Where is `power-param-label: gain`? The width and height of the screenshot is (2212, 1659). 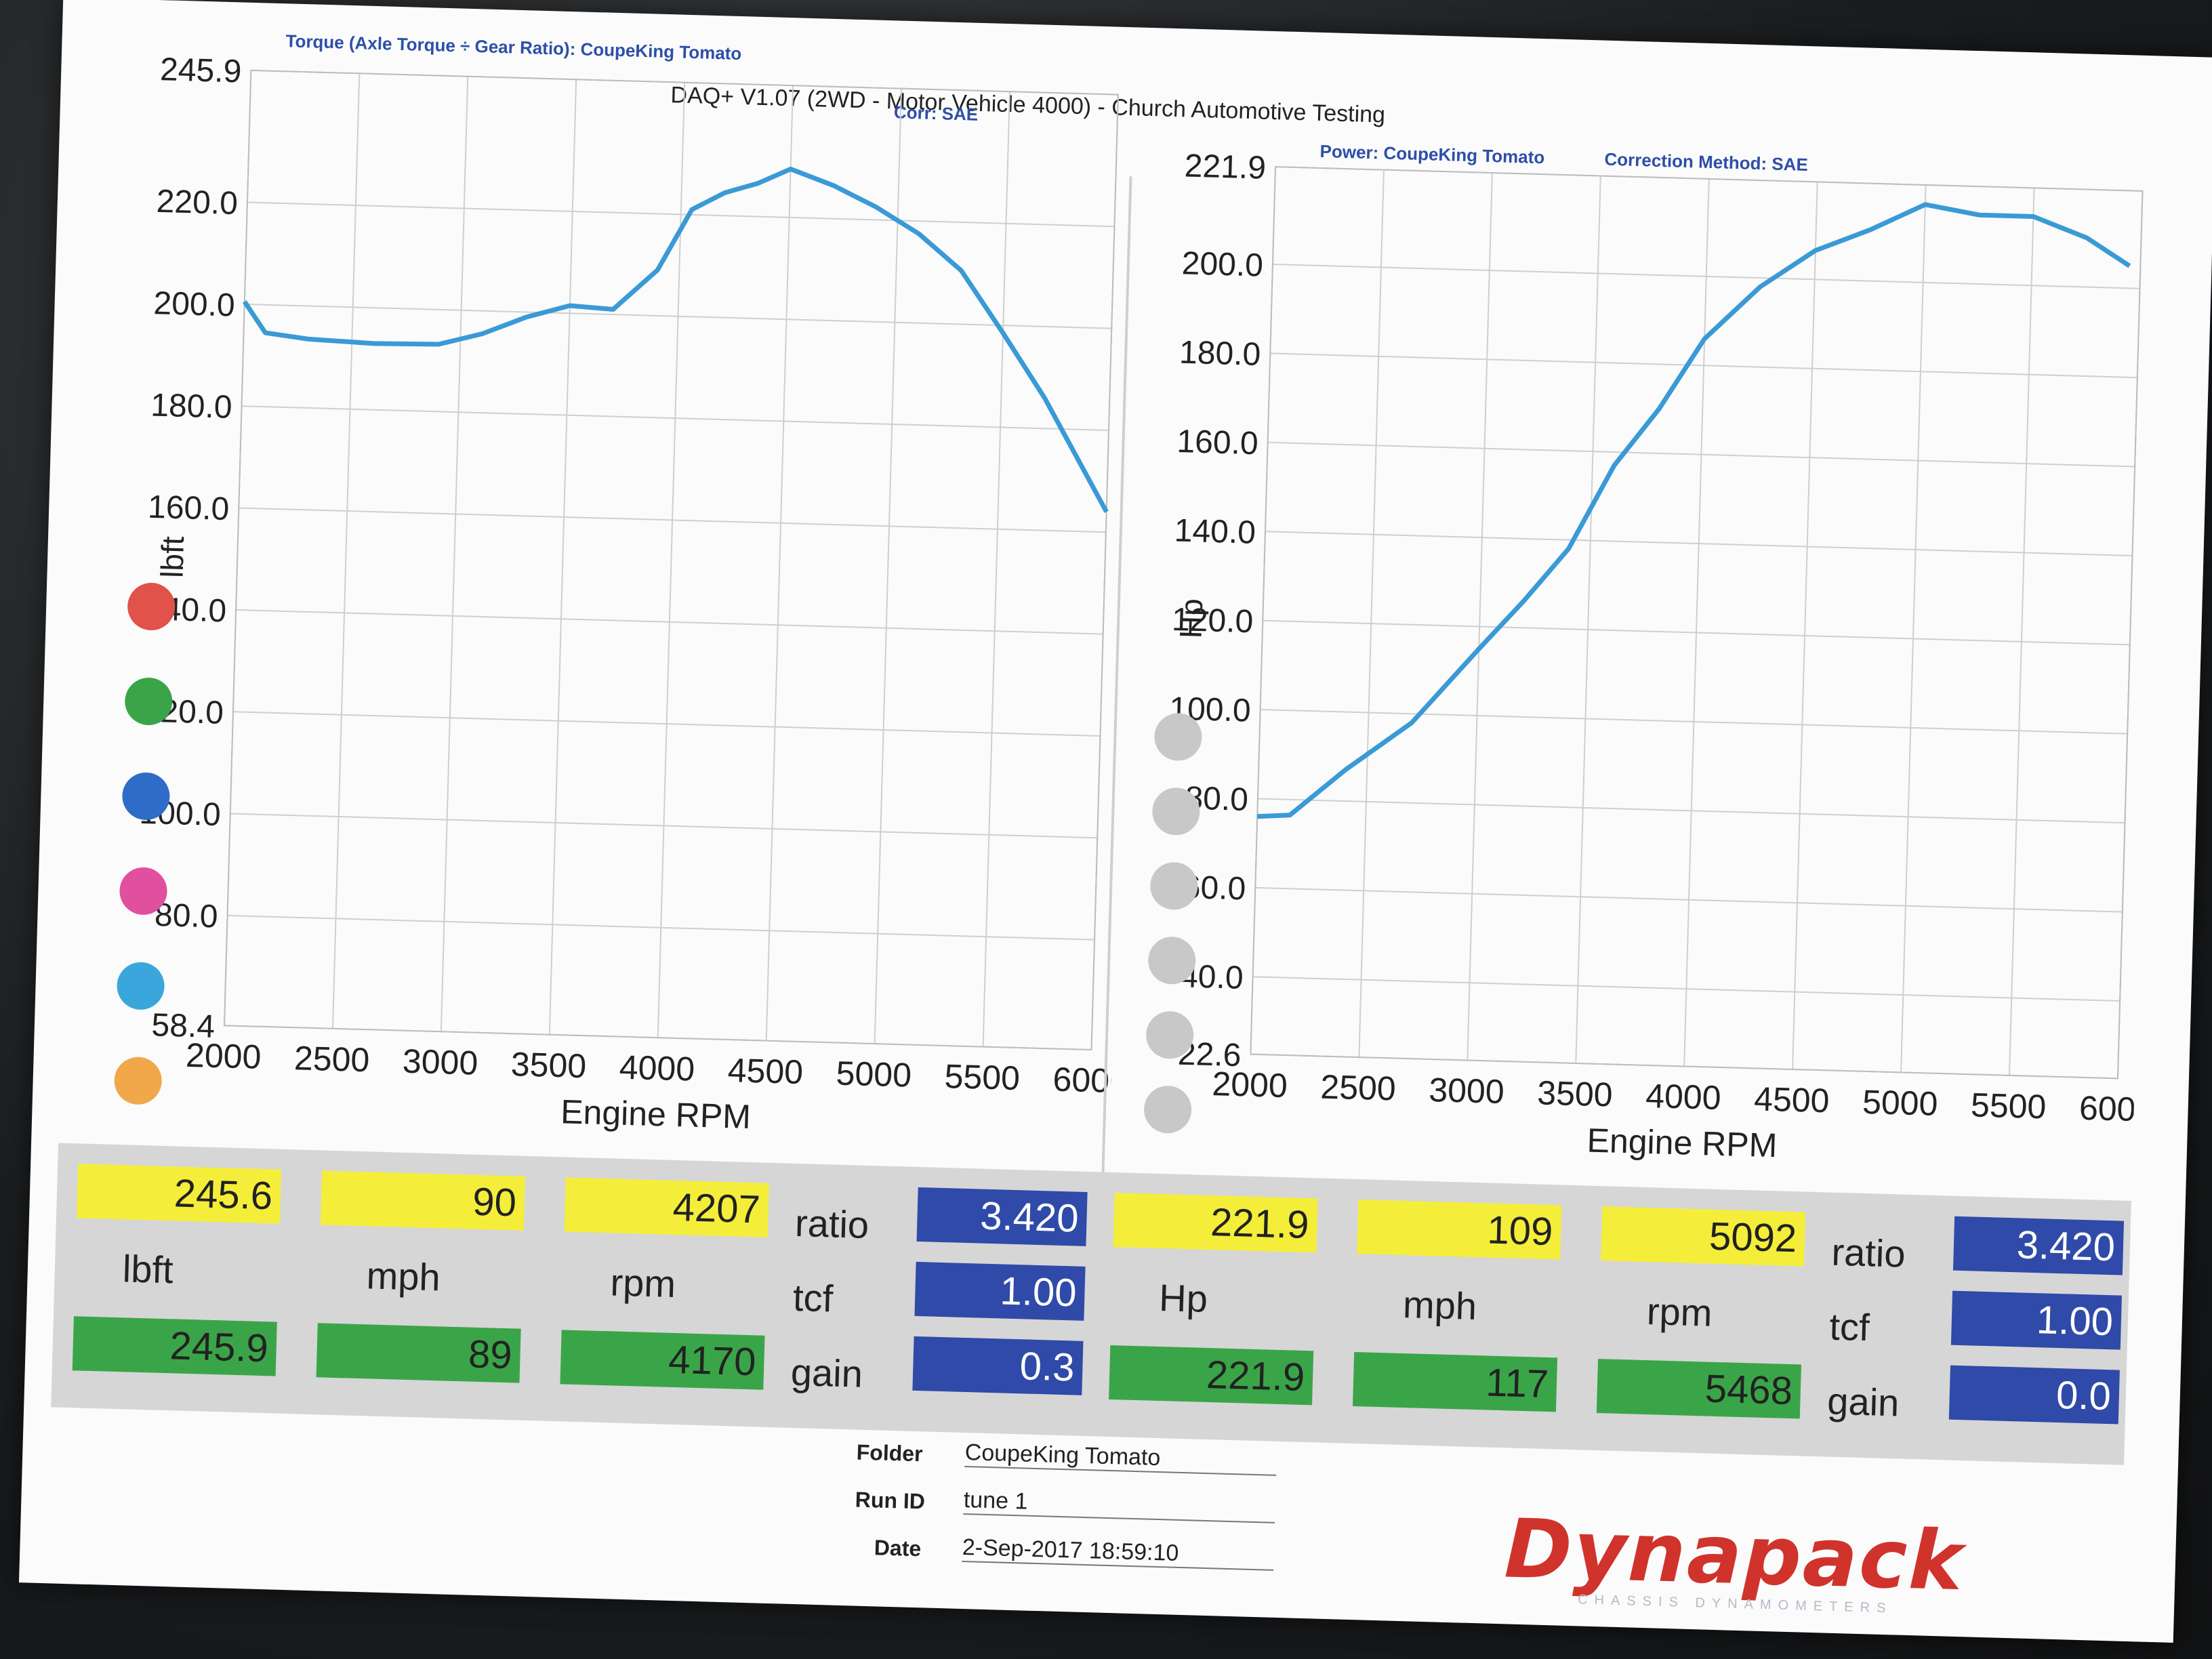 power-param-label: gain is located at coordinates (1863, 1402).